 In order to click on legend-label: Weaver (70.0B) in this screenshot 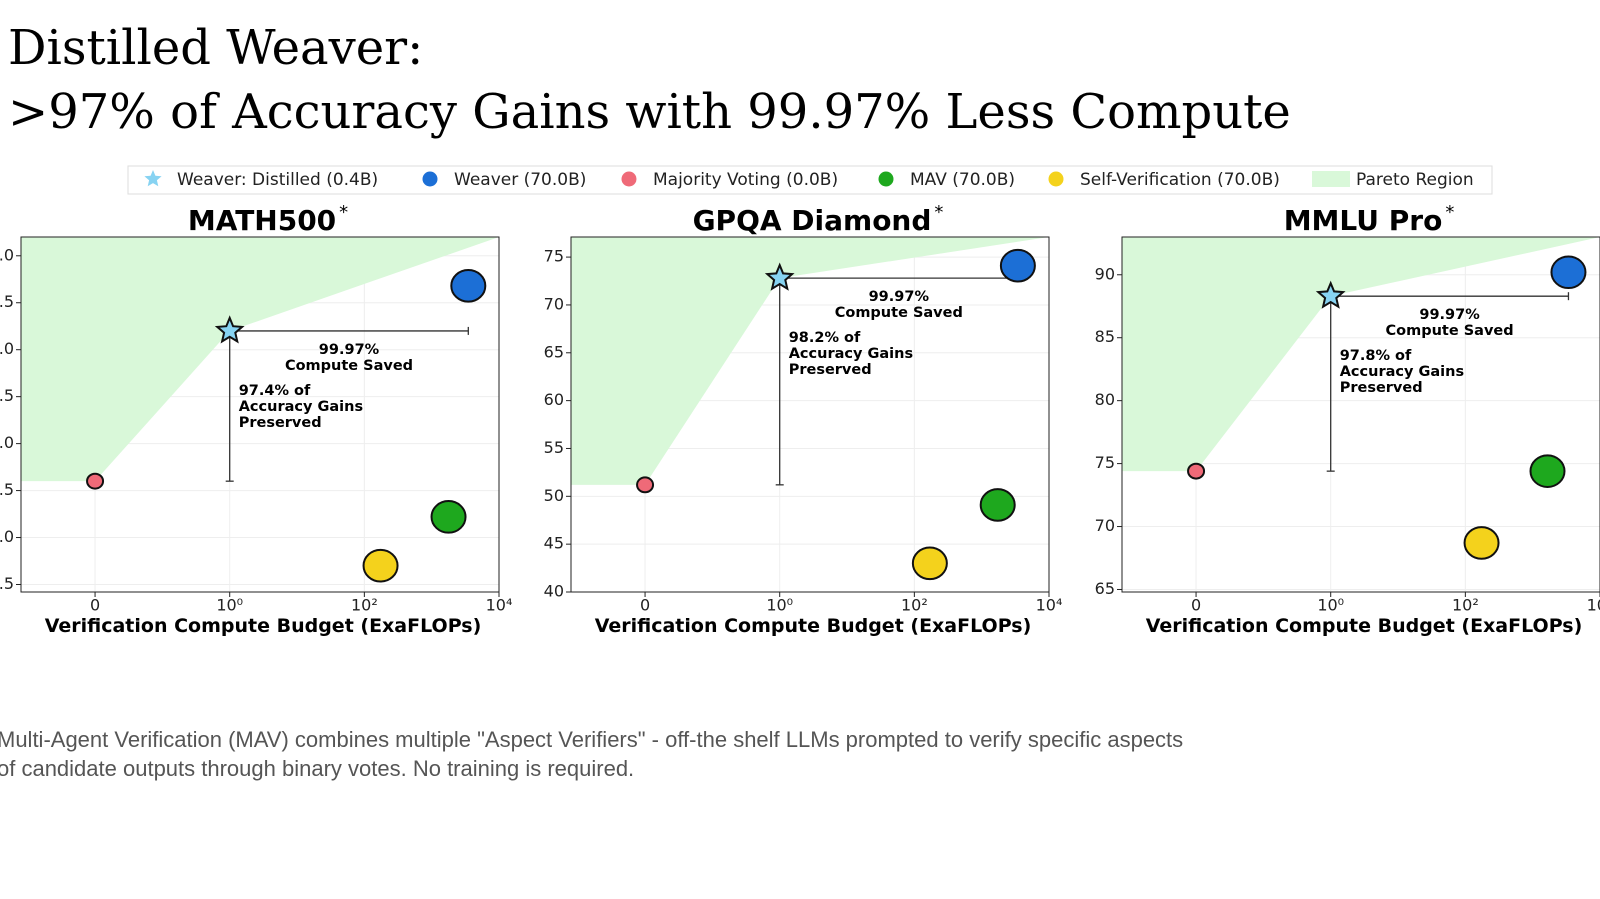, I will do `click(520, 180)`.